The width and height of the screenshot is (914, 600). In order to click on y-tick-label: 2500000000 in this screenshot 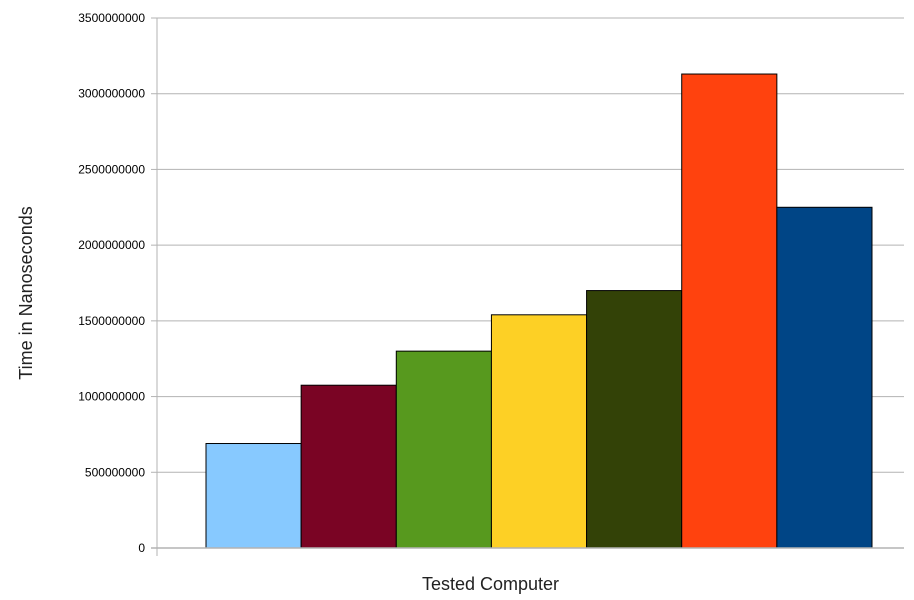, I will do `click(111, 169)`.